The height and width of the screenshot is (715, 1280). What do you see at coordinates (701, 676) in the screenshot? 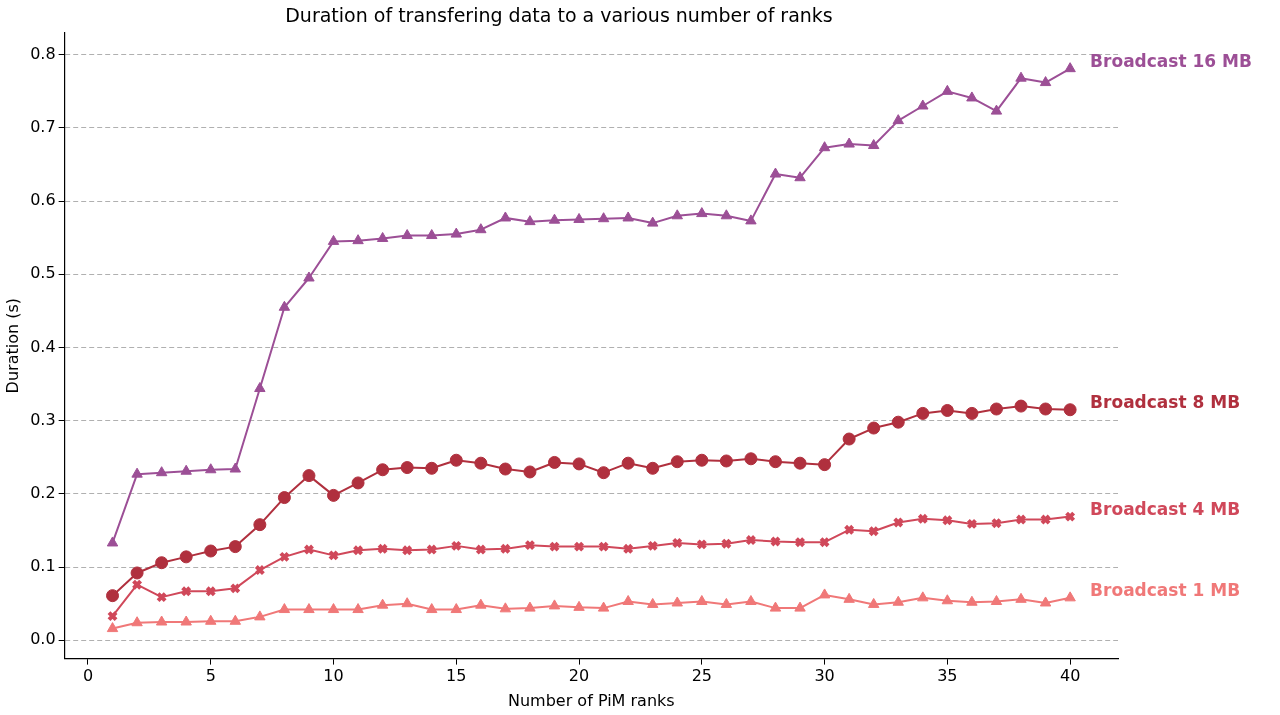
I see `x-tick-label: 25` at bounding box center [701, 676].